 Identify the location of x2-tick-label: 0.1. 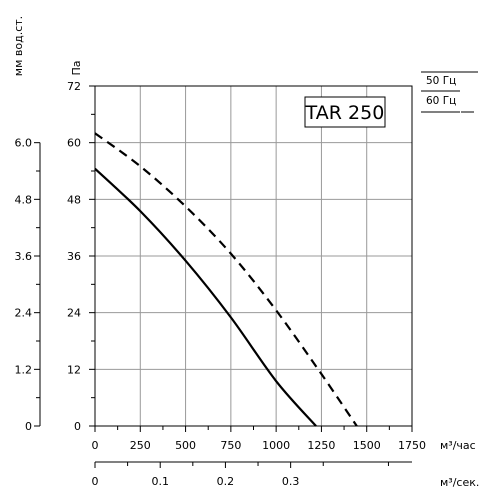
(160, 481).